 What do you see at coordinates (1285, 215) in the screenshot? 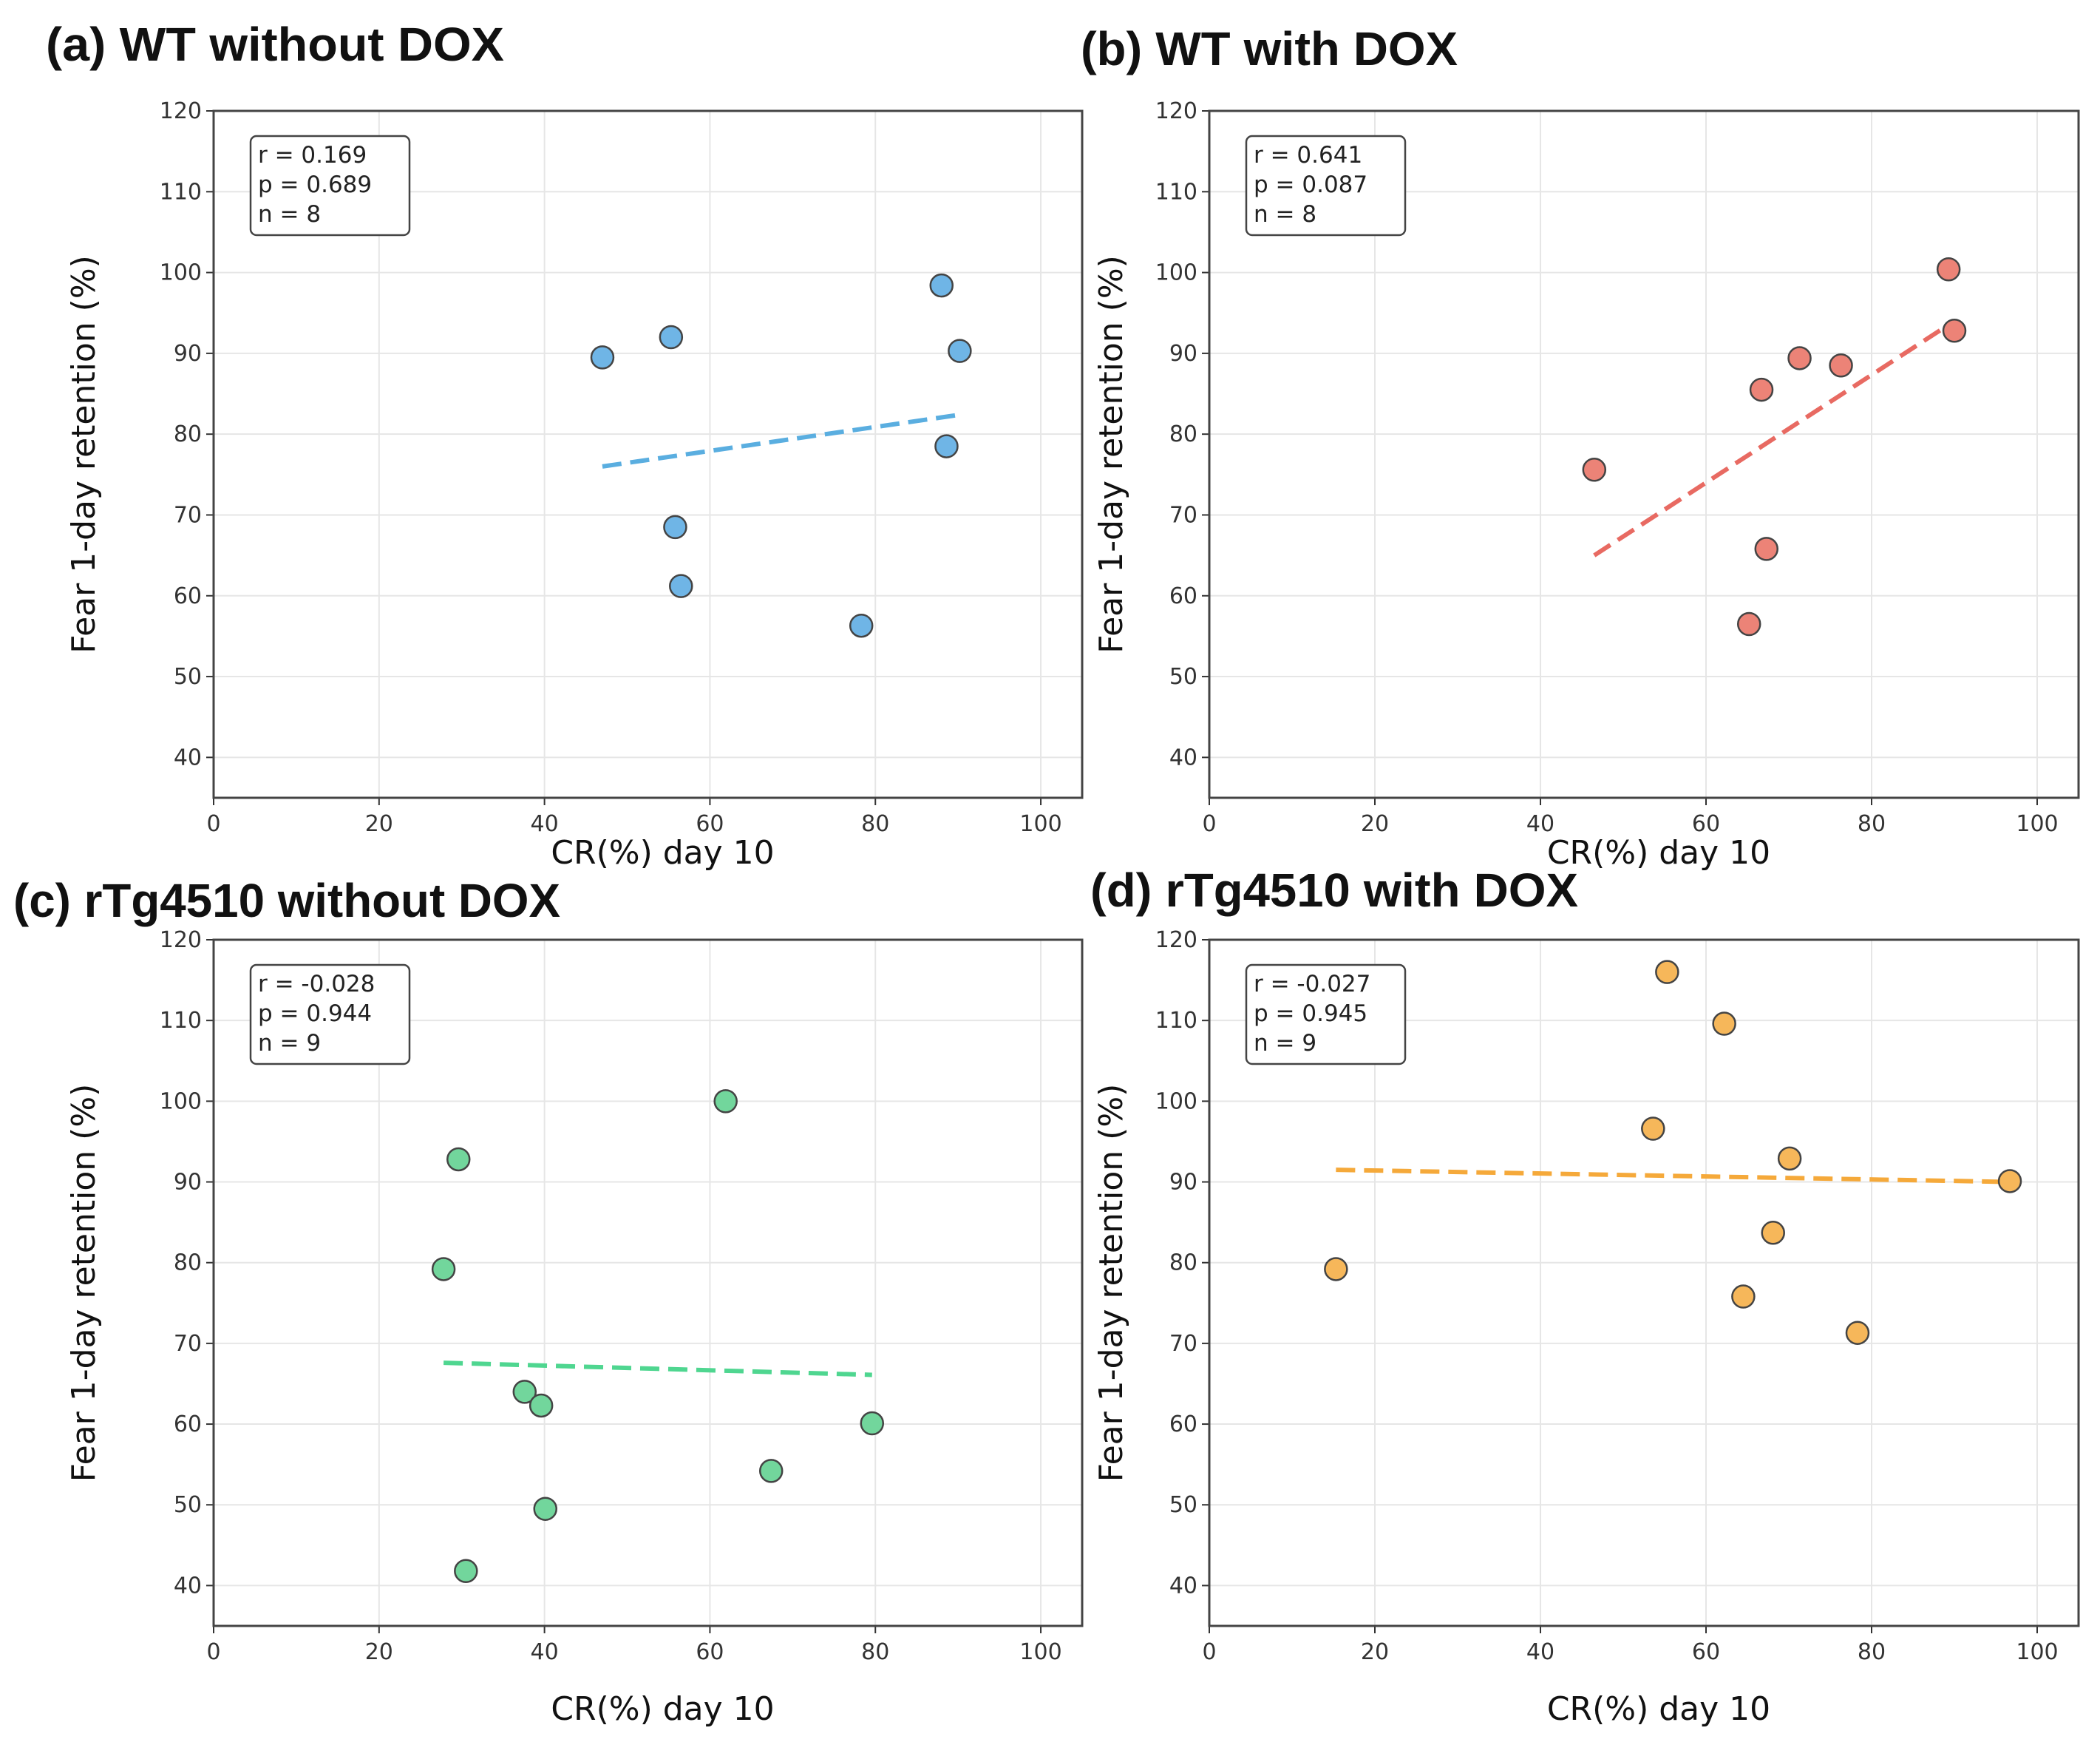
I see `stats-line: n = 8` at bounding box center [1285, 215].